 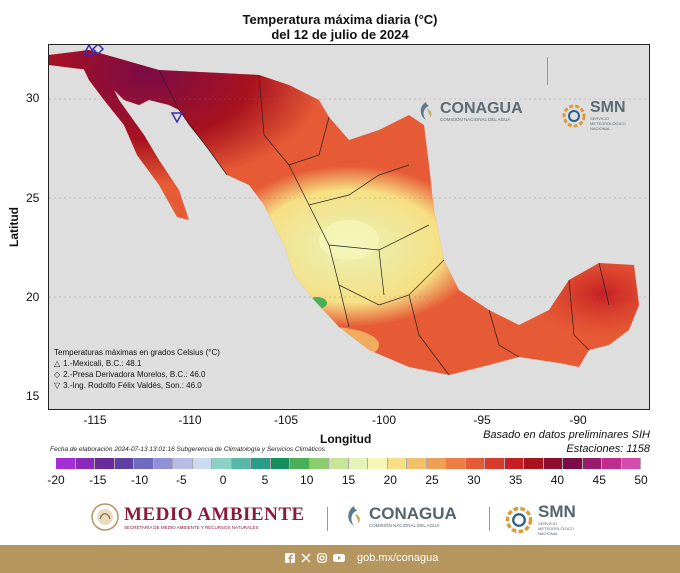 I want to click on footer-logo-smn: SMN SERVICIO METEOROLÓGICO NACIONAL, so click(x=544, y=519).